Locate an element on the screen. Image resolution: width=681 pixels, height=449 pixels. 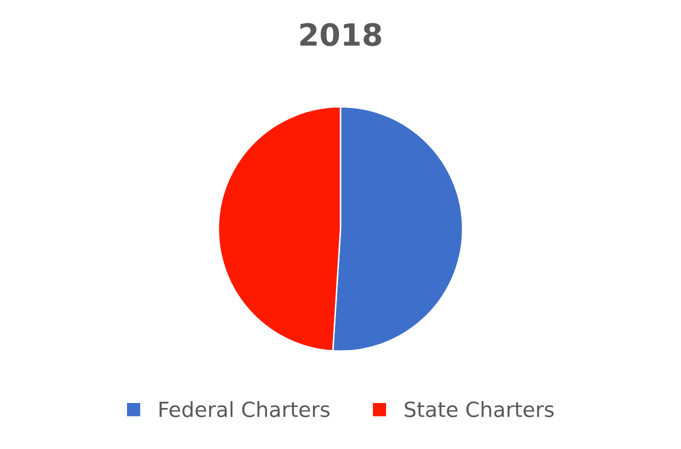
legend-label: State Charters is located at coordinates (479, 409).